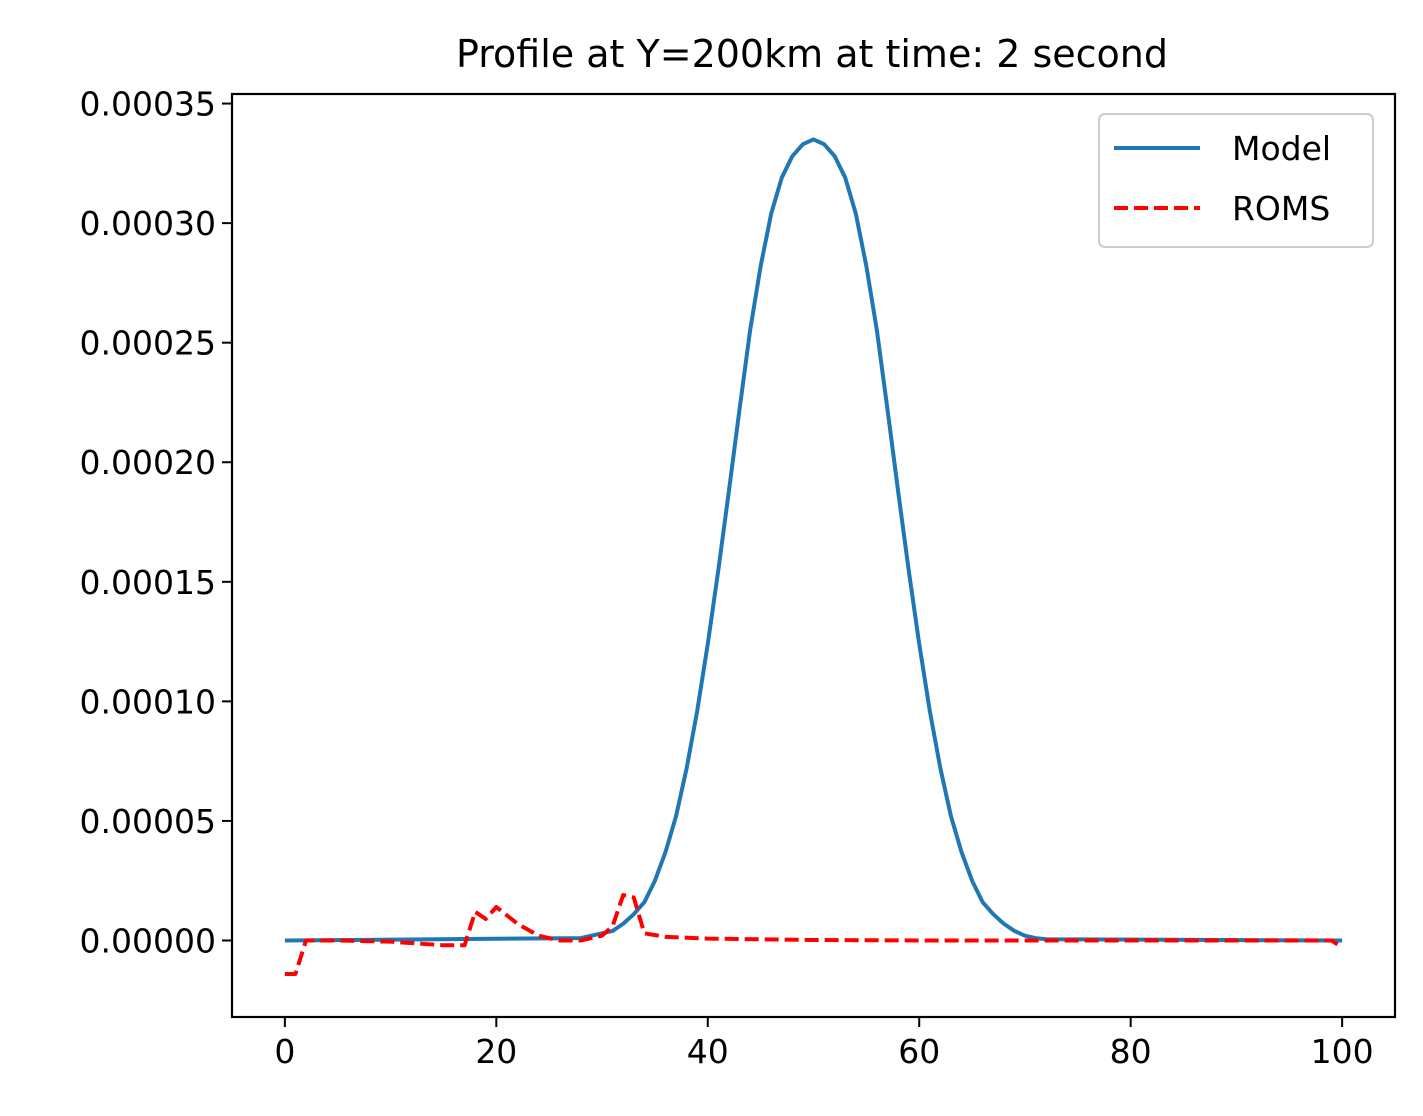 Image resolution: width=1423 pixels, height=1116 pixels. I want to click on x-tick-label: 100, so click(1342, 1051).